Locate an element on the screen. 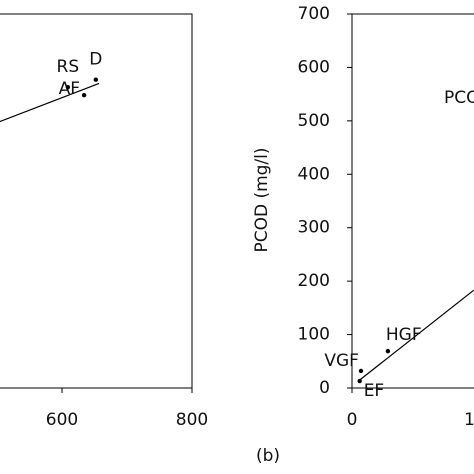  y-tick-label: 400 is located at coordinates (314, 174).